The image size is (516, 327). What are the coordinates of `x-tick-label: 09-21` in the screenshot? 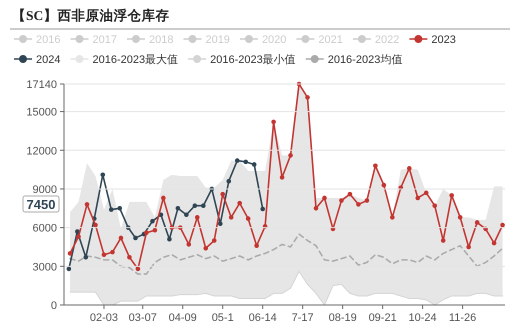 It's located at (382, 318).